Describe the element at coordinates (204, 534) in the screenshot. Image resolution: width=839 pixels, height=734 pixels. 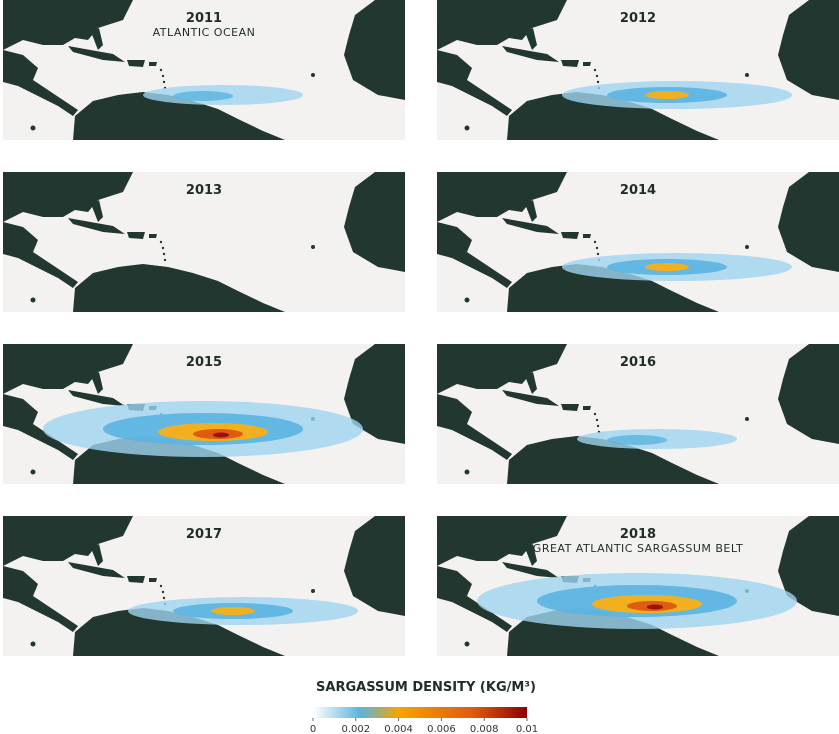
I see `year-label: 2017` at that location.